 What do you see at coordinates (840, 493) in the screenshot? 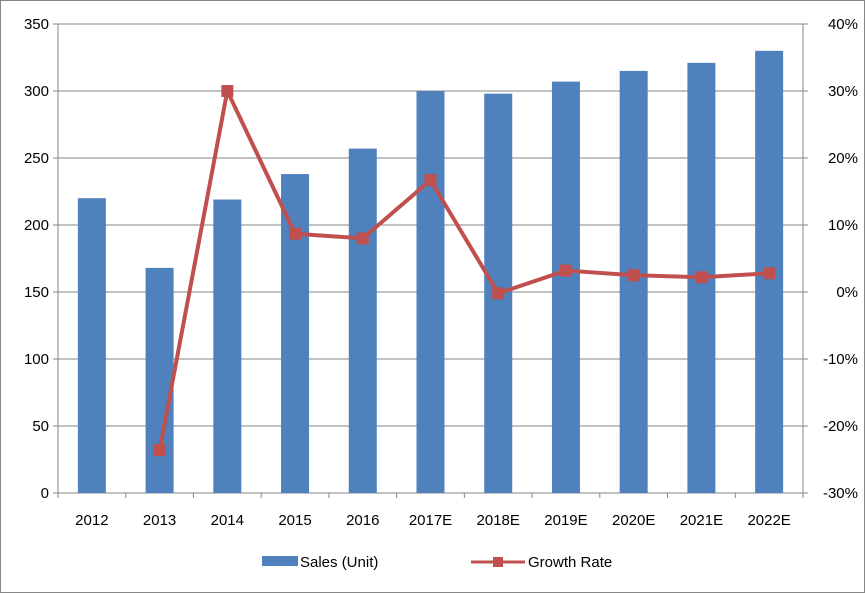
I see `right-tick-label: -30%` at bounding box center [840, 493].